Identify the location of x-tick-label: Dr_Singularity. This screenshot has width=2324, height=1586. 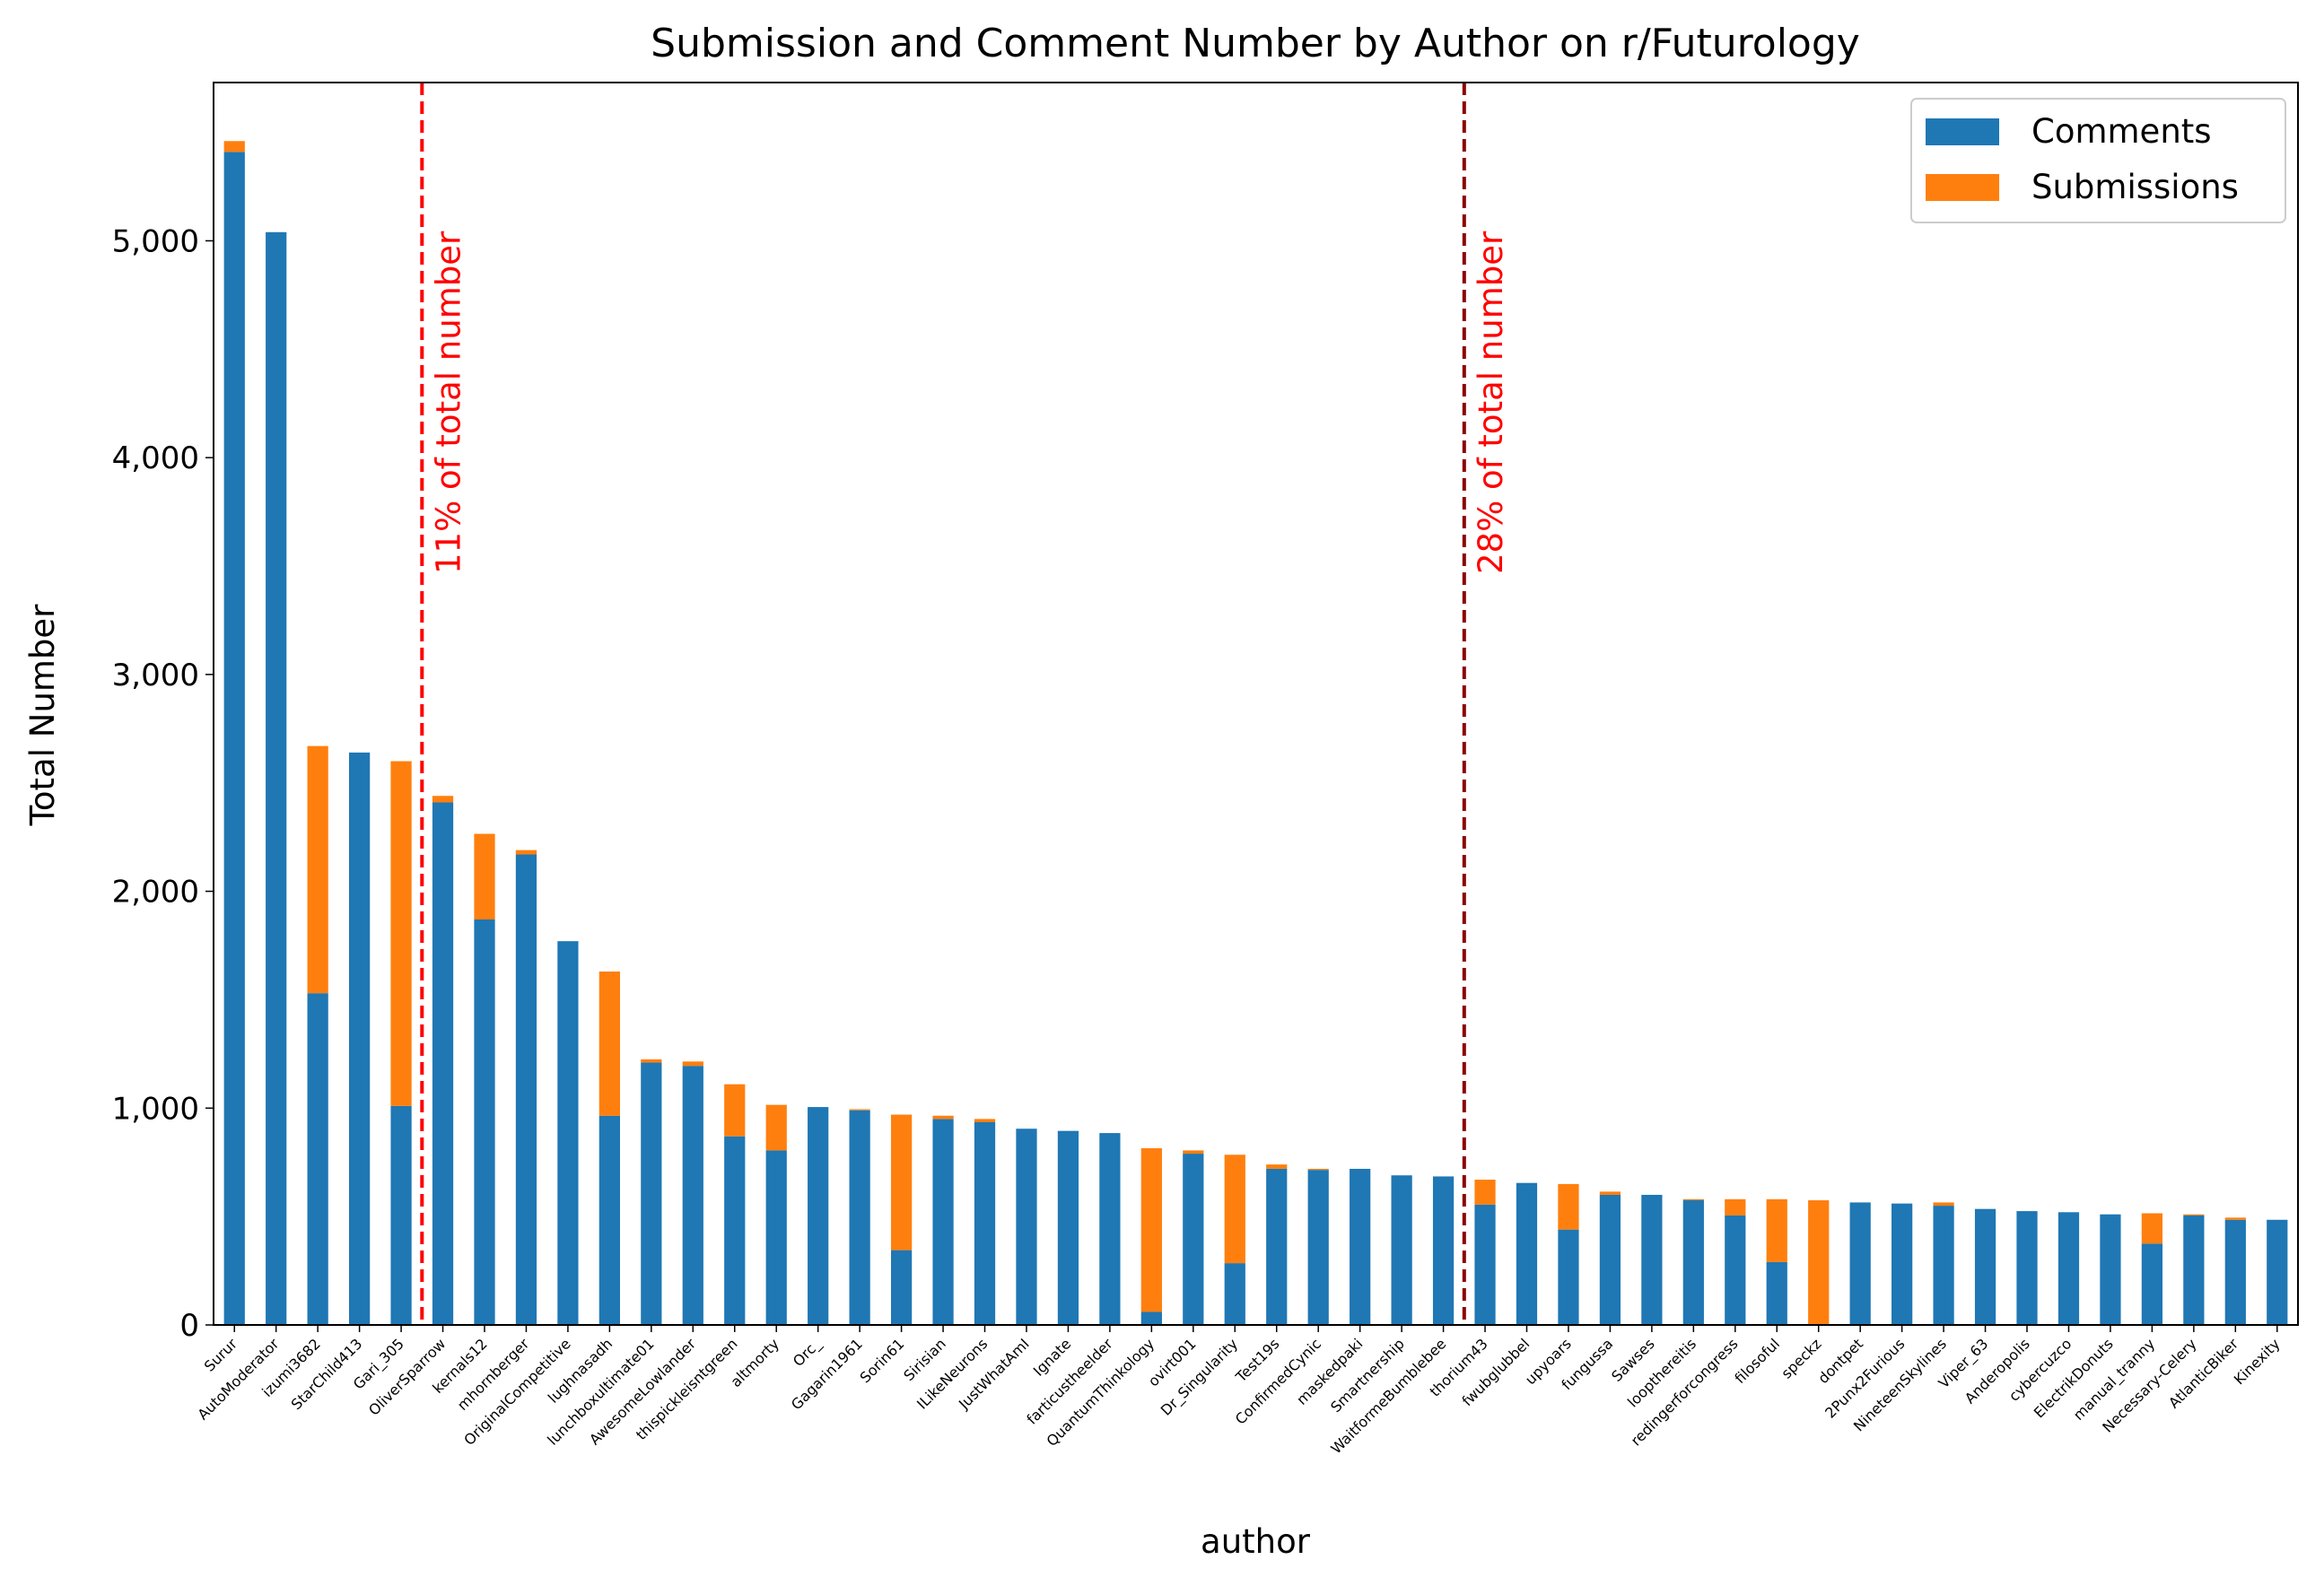
(1200, 1377).